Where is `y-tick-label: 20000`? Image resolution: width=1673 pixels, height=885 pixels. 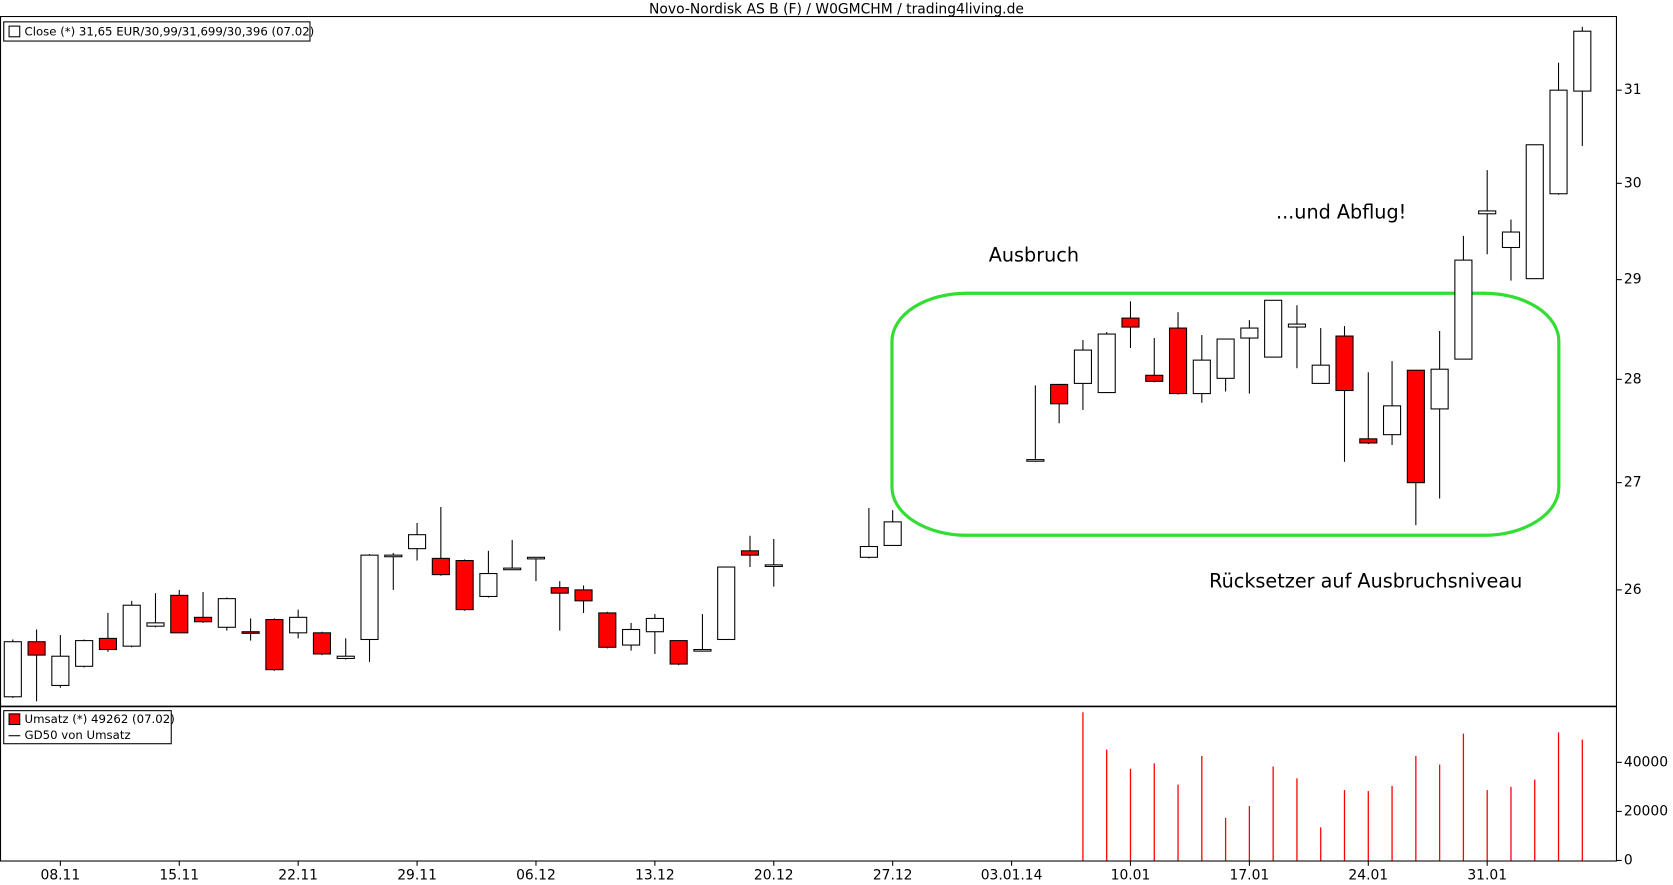 y-tick-label: 20000 is located at coordinates (1646, 811).